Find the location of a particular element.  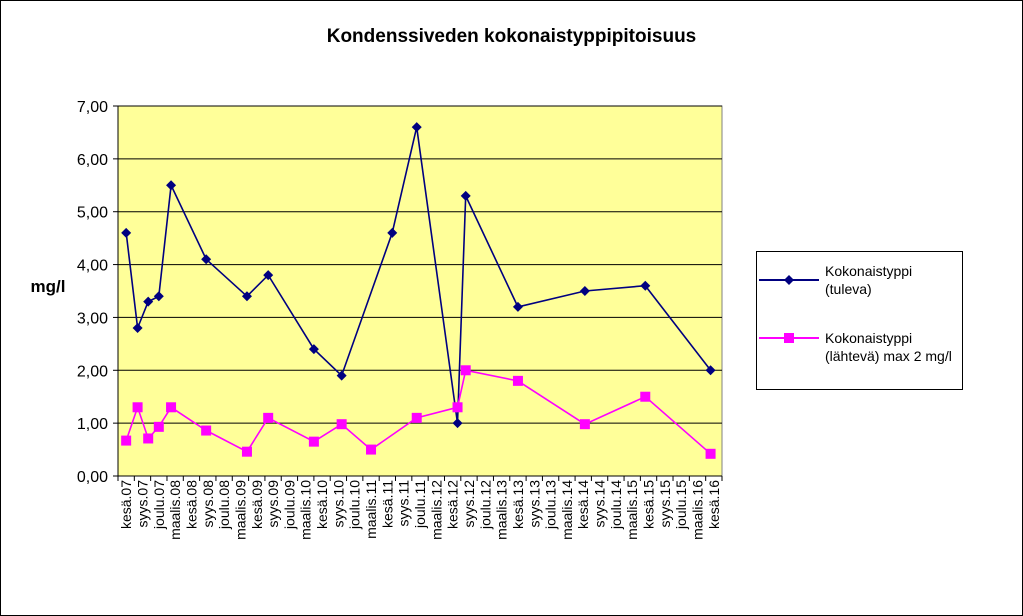

x-tick-label: maalis.13 is located at coordinates (502, 510).